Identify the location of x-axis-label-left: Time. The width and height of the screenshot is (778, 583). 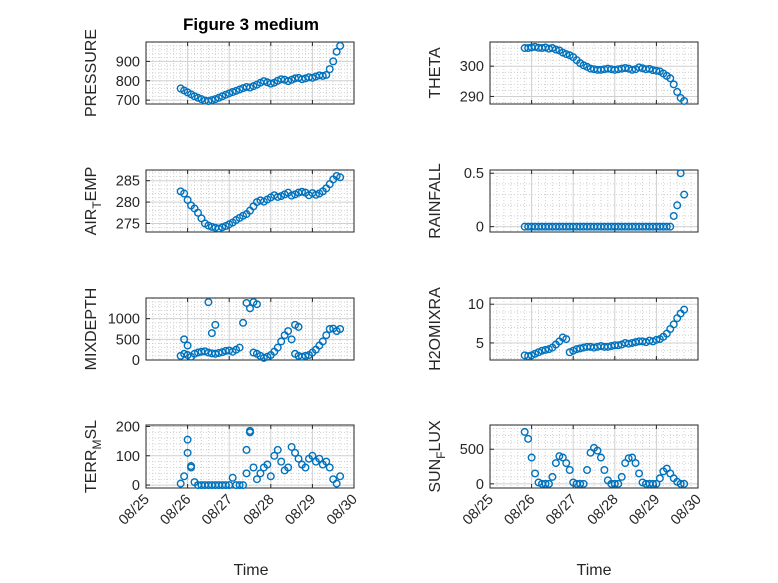
(251, 570).